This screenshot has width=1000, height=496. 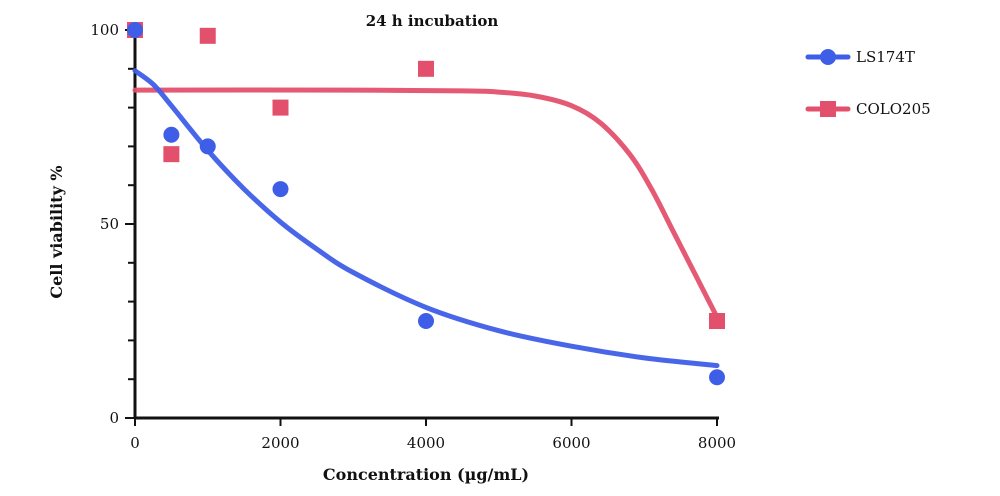 I want to click on x-tick-label: 2000, so click(x=280, y=443).